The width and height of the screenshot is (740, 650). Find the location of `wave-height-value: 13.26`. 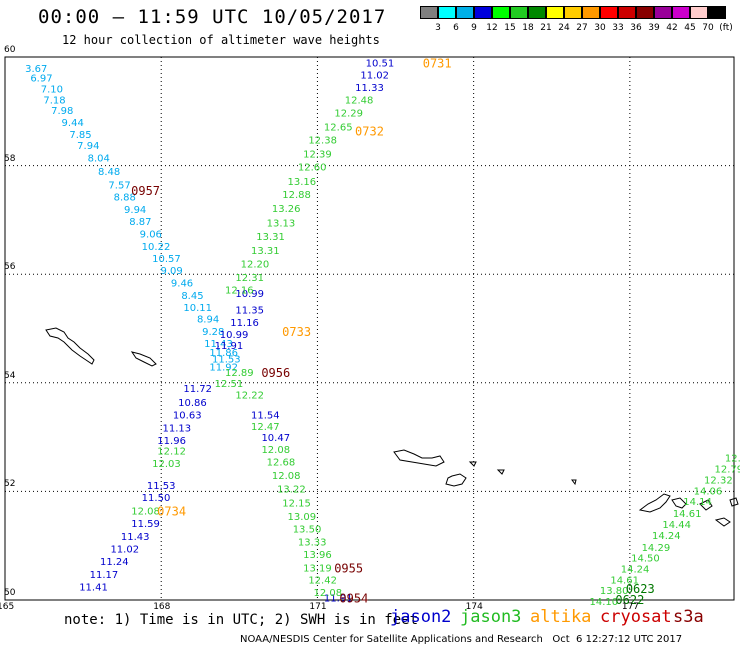

wave-height-value: 13.26 is located at coordinates (286, 209).